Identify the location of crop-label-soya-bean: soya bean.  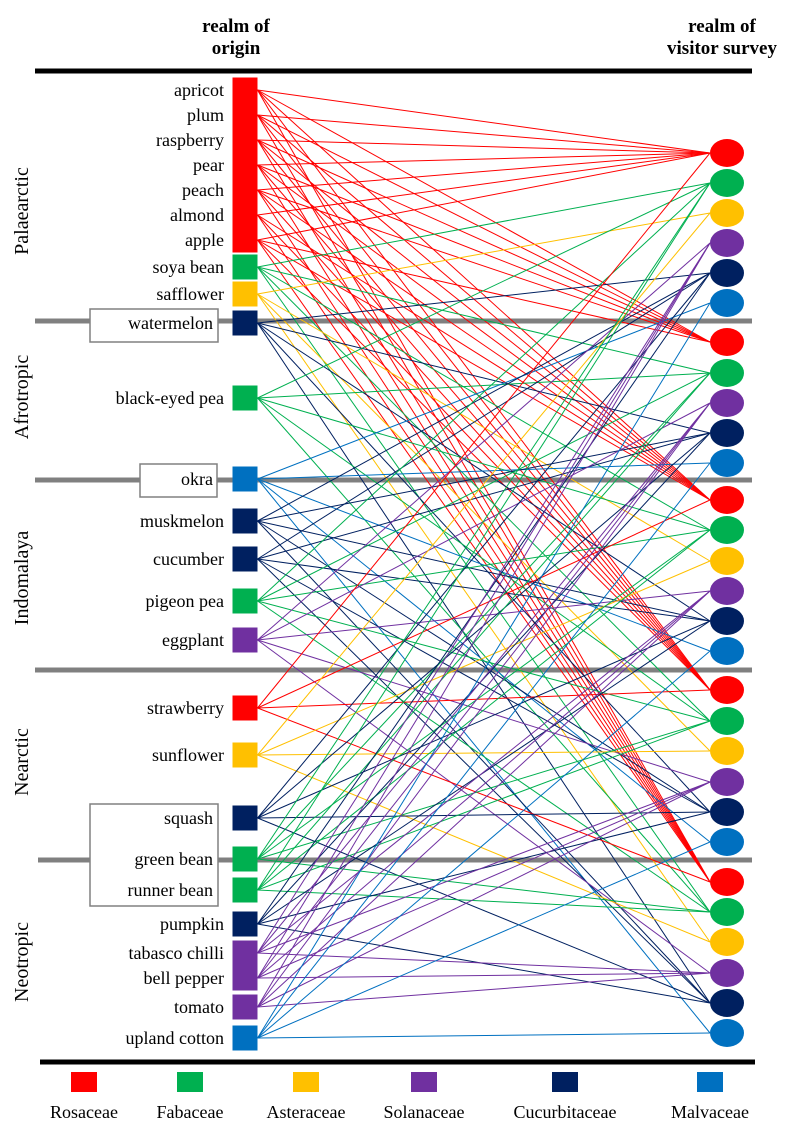
(188, 267).